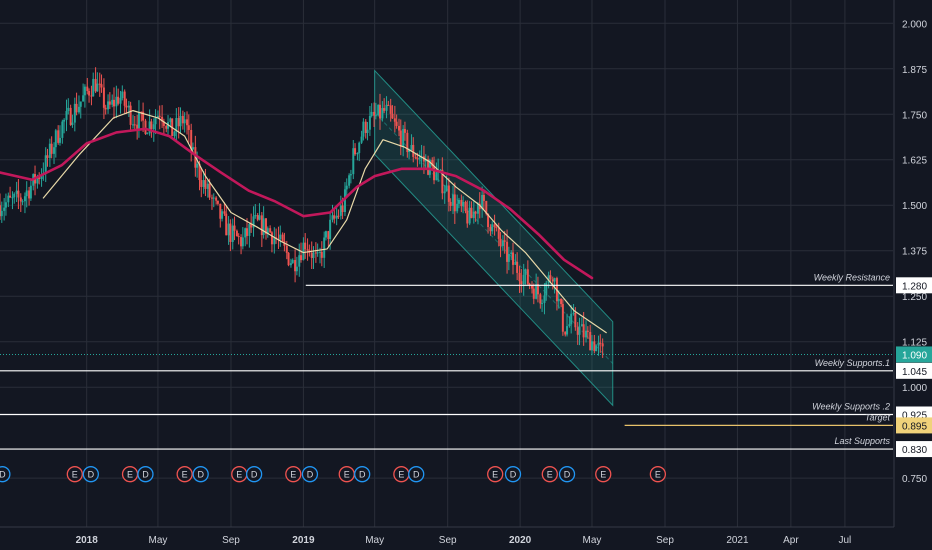  What do you see at coordinates (791, 540) in the screenshot?
I see `time-tick-label: Apr` at bounding box center [791, 540].